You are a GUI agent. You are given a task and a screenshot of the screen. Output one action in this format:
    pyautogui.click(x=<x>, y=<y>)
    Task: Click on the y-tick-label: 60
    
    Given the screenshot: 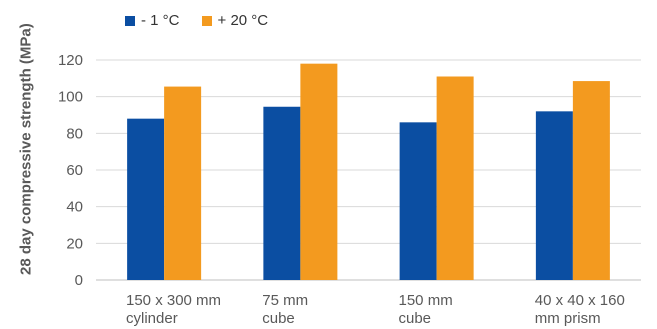 What is the action you would take?
    pyautogui.click(x=74, y=170)
    